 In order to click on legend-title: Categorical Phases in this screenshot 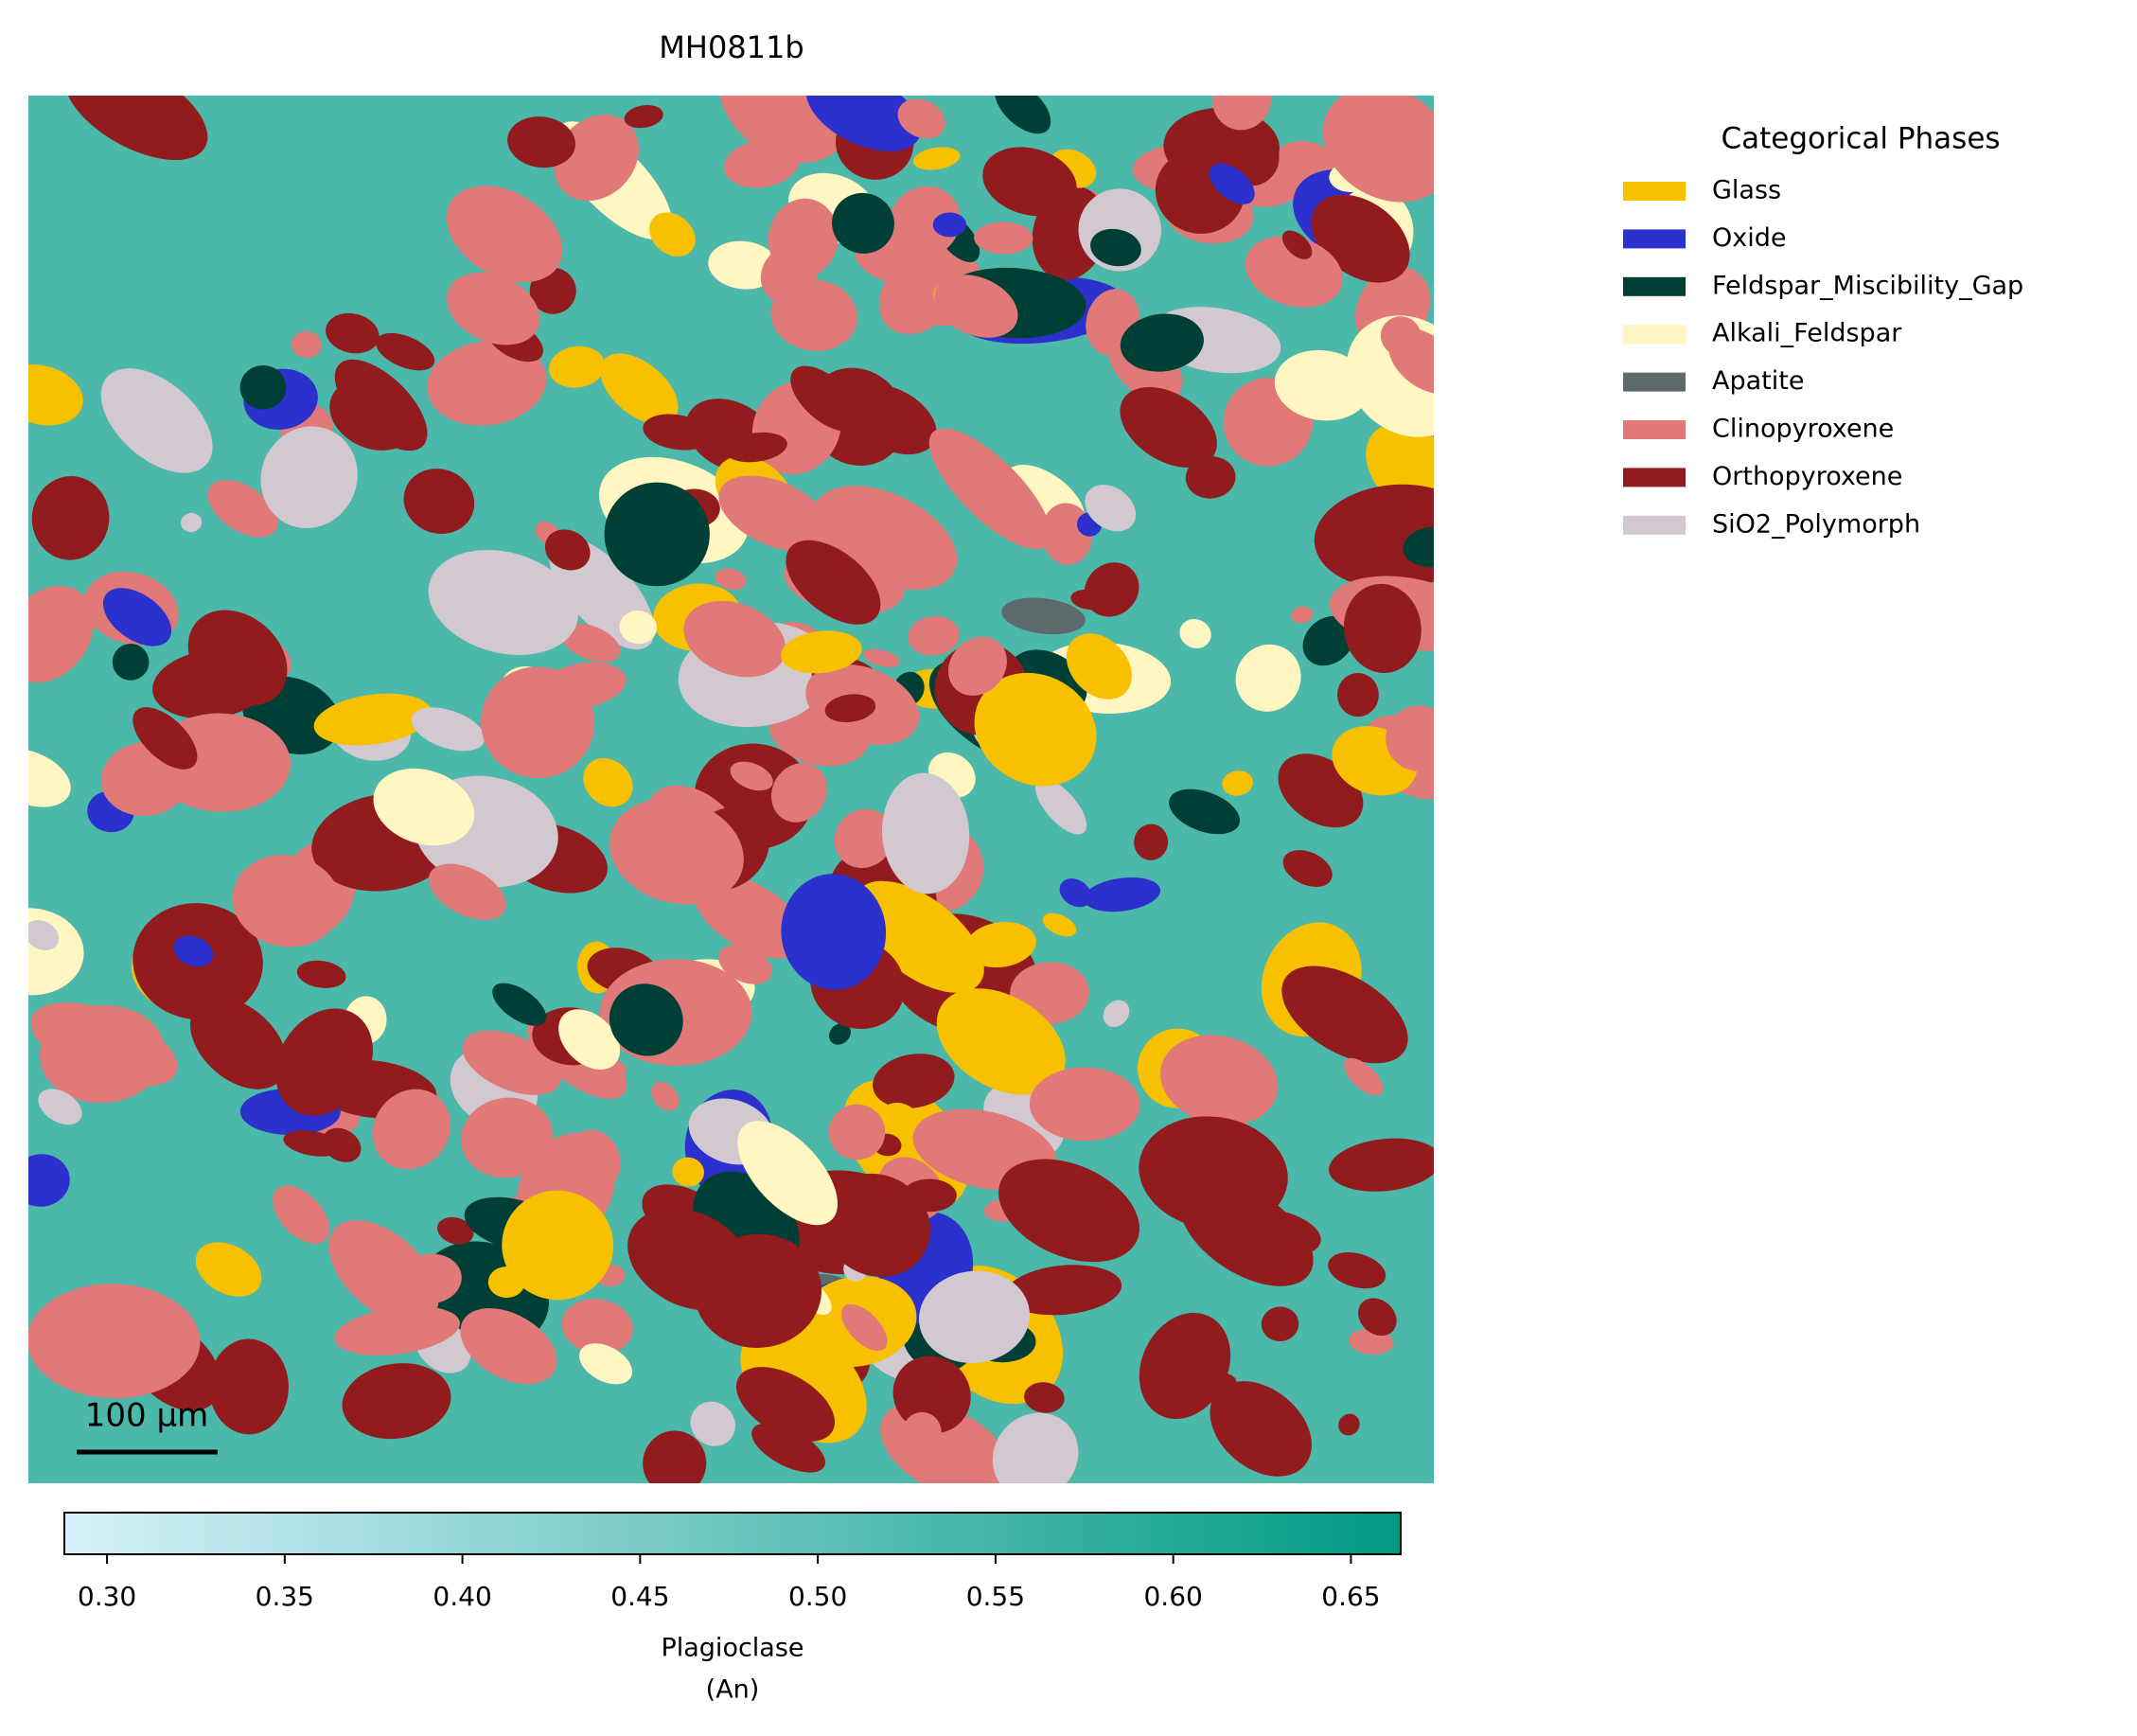, I will do `click(1861, 139)`.